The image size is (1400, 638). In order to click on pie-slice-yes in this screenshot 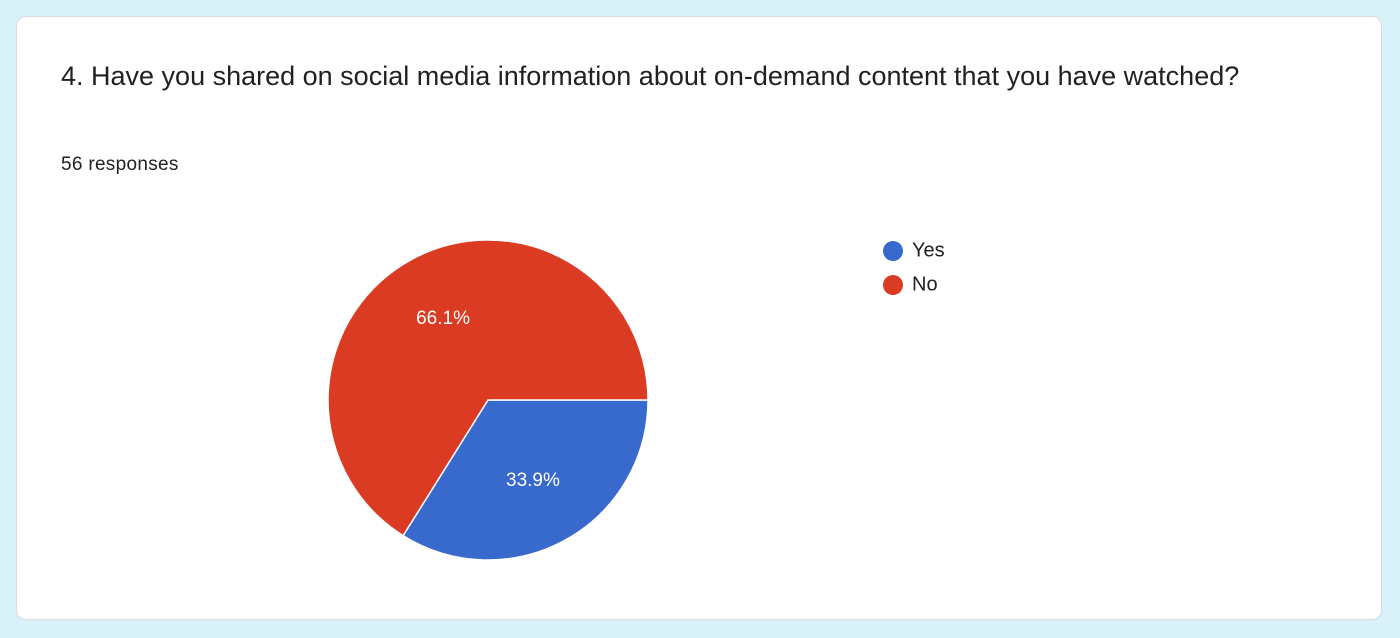, I will do `click(525, 480)`.